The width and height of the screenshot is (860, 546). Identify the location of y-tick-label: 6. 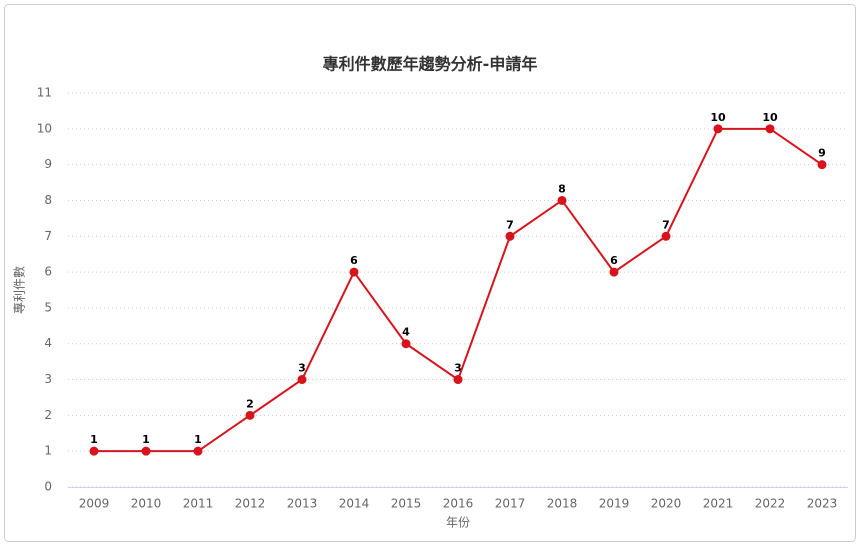
(48, 272).